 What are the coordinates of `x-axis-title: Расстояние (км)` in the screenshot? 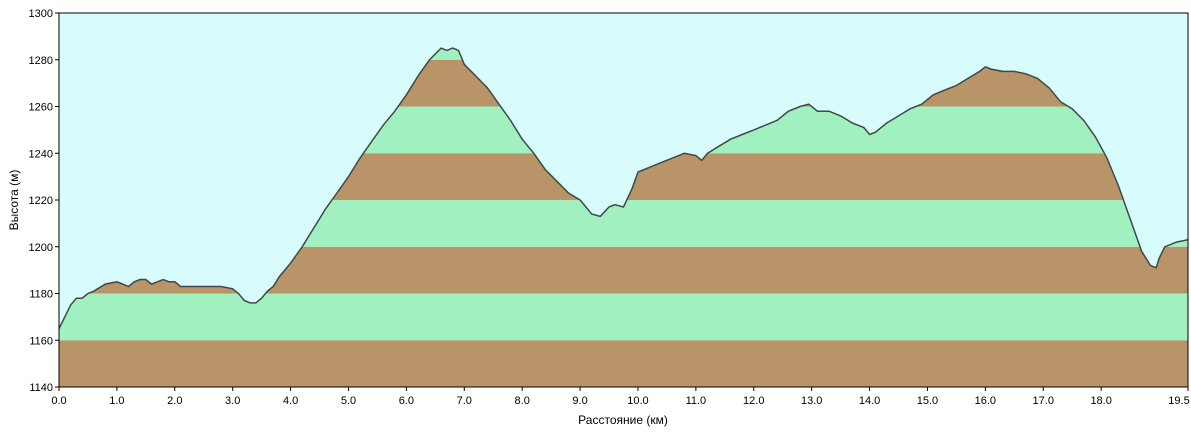 It's located at (623, 420).